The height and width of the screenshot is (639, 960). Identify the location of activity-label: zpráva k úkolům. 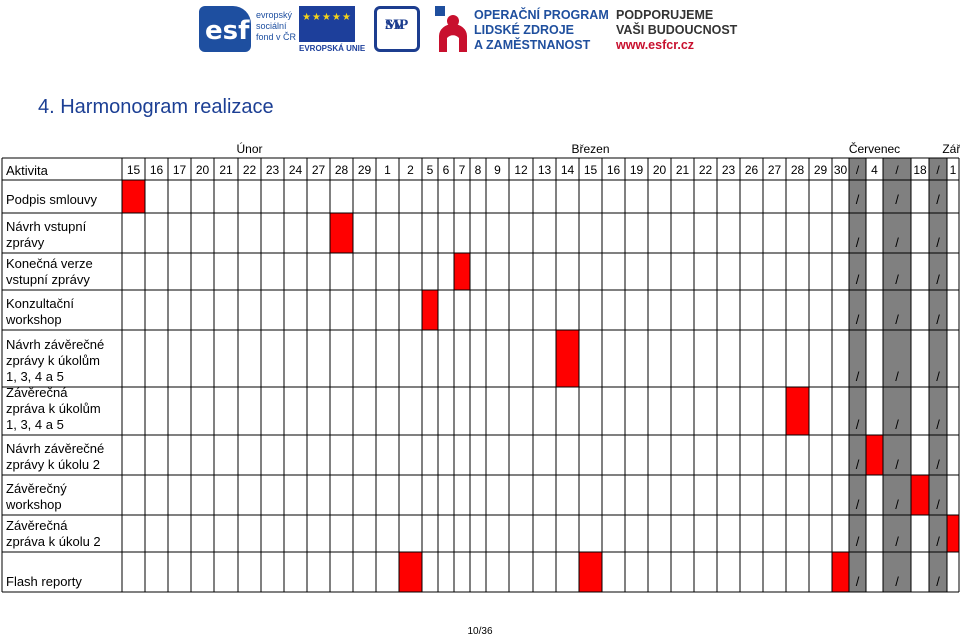
(53, 408).